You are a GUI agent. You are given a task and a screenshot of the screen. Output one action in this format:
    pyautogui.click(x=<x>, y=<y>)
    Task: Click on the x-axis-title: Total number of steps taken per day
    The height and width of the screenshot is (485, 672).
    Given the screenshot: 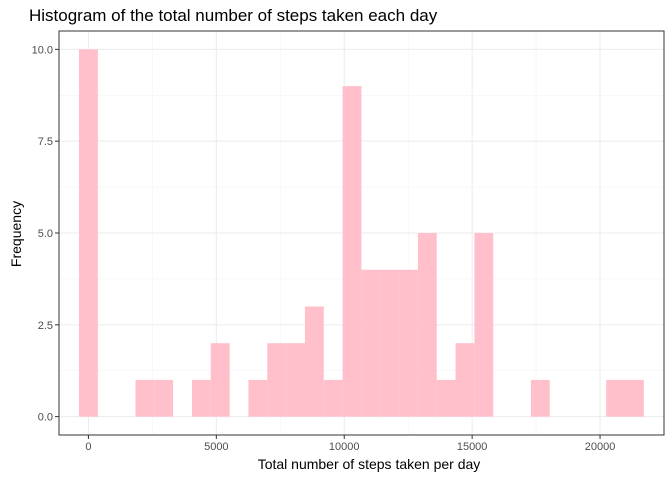 What is the action you would take?
    pyautogui.click(x=369, y=464)
    